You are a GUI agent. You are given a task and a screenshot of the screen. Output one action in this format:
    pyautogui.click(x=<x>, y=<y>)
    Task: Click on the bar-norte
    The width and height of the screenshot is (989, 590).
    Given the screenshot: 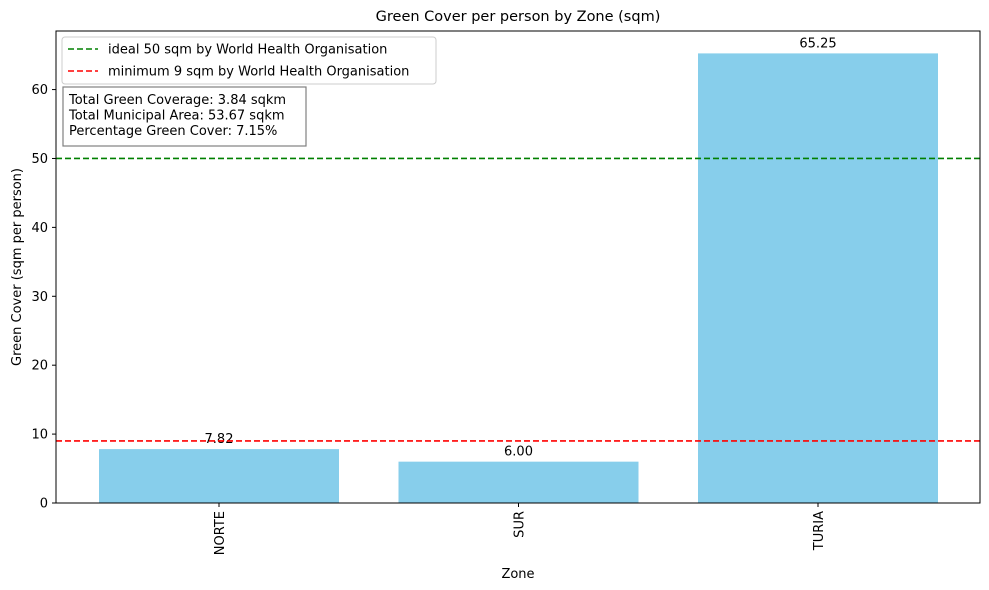 What is the action you would take?
    pyautogui.click(x=219, y=476)
    